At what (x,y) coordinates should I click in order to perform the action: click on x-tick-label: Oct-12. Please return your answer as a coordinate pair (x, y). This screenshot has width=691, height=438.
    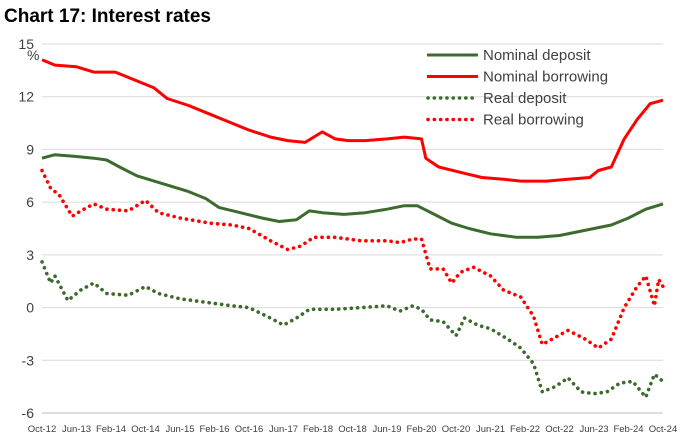
    Looking at the image, I should click on (42, 429).